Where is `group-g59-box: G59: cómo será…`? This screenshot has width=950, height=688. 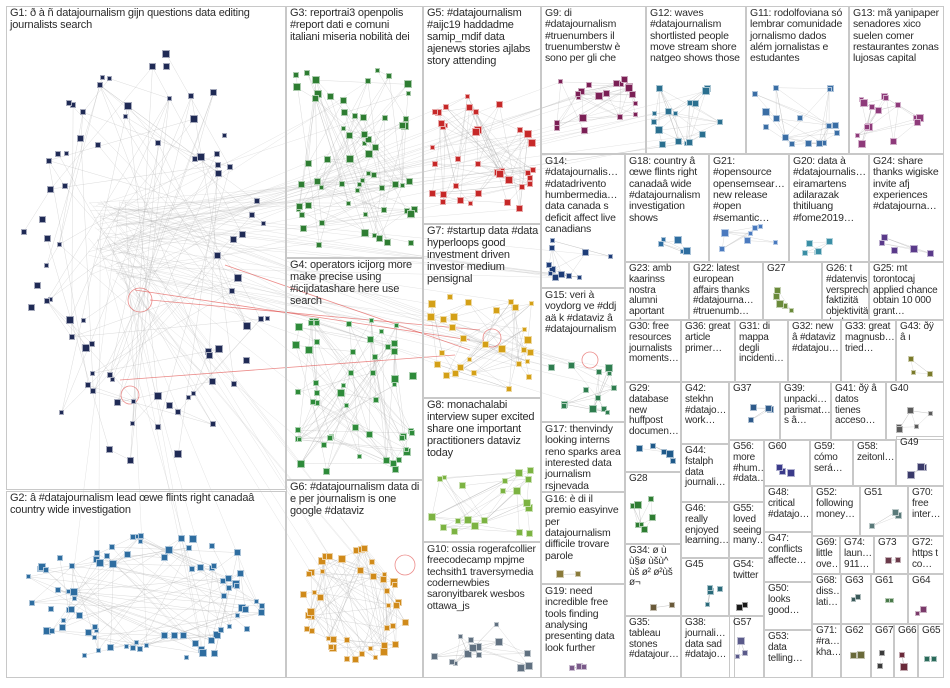
group-g59-box: G59: cómo será… is located at coordinates (831, 463).